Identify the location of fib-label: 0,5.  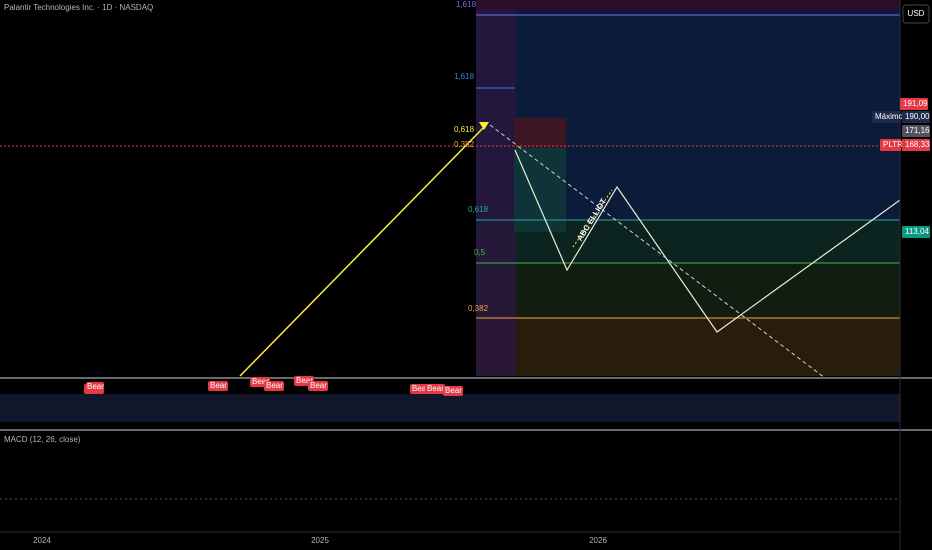
(480, 252).